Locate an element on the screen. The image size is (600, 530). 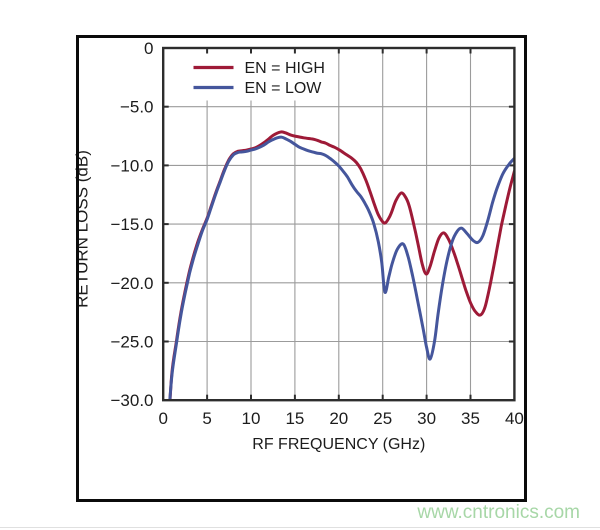
svg-text: −25.0 is located at coordinates (131, 342).